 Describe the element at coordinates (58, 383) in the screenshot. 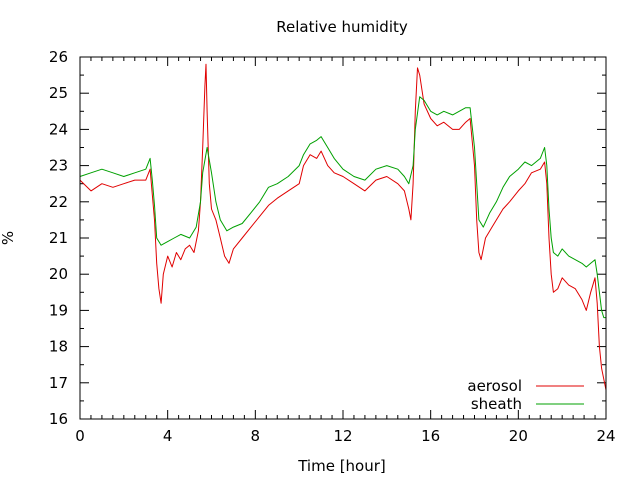

I see `y-tick-label: 17` at that location.